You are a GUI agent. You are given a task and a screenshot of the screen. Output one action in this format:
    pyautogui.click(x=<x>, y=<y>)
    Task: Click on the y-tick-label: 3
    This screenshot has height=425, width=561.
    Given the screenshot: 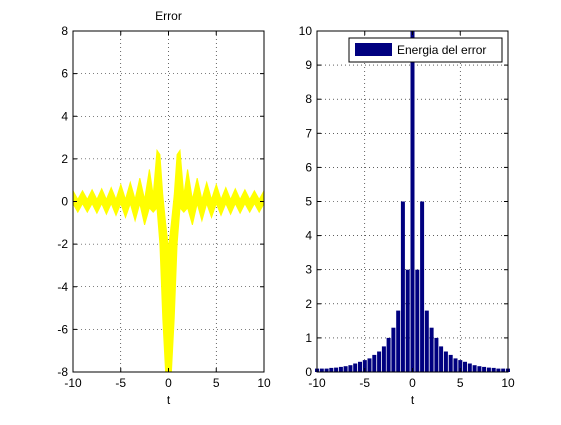 What is the action you would take?
    pyautogui.click(x=308, y=270)
    